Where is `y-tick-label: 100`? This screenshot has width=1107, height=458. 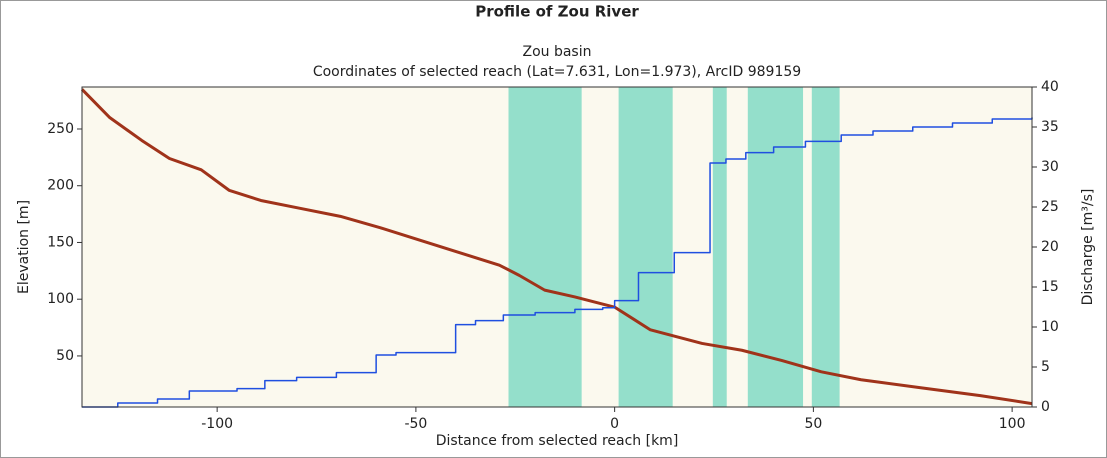 y-tick-label: 100 is located at coordinates (60, 299).